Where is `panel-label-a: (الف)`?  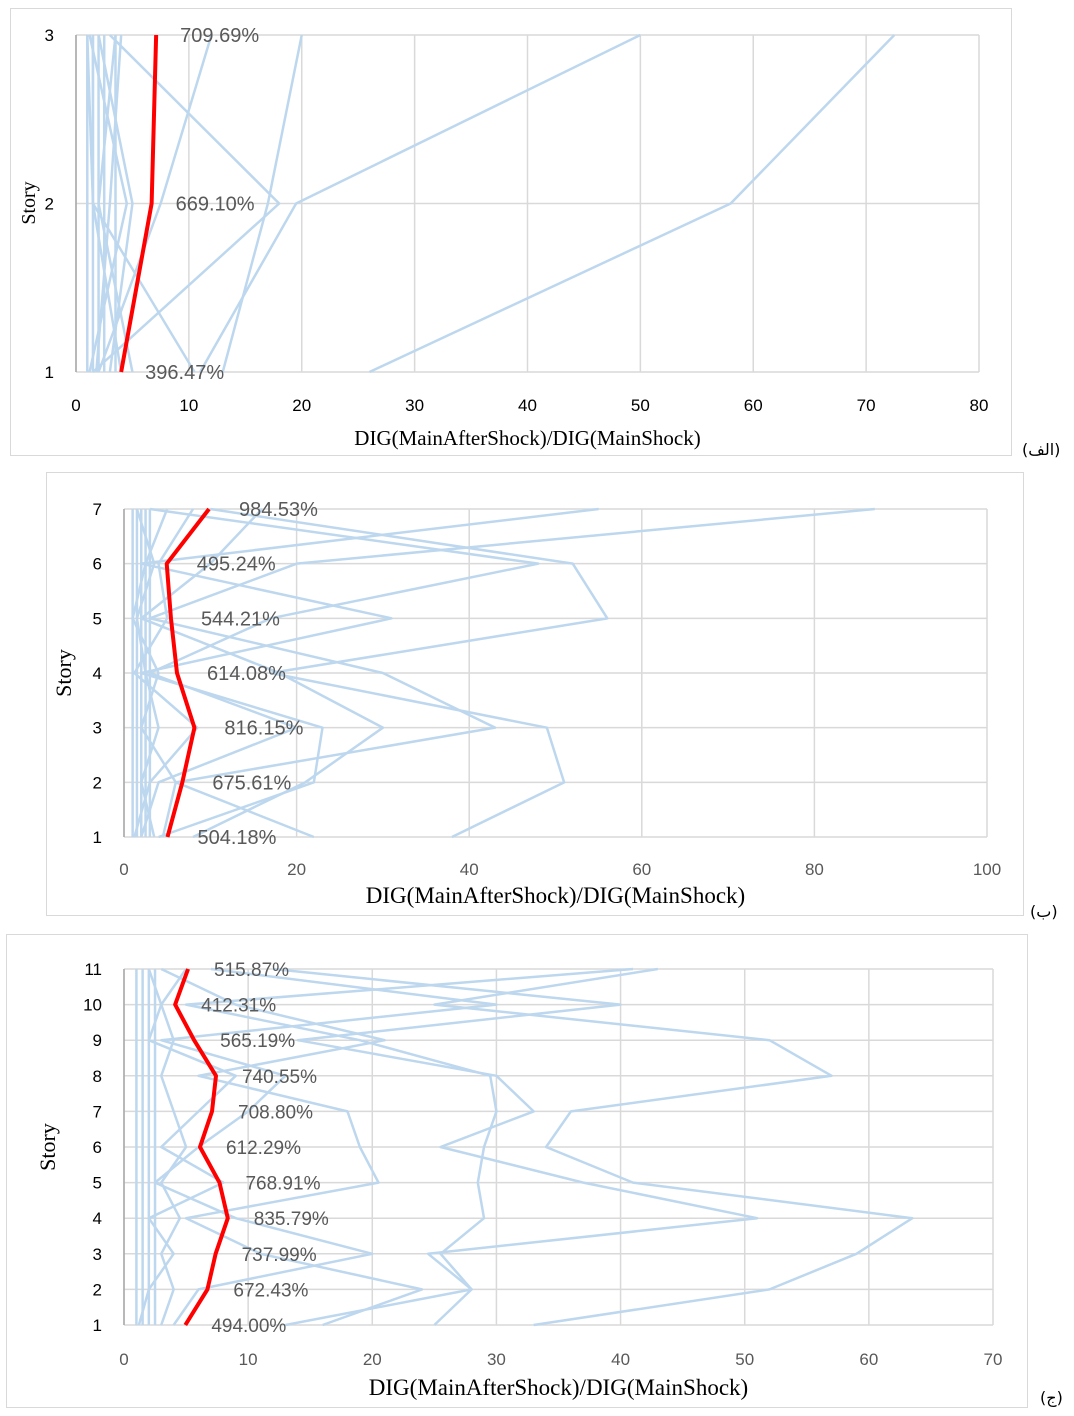 panel-label-a: (الف) is located at coordinates (1041, 449).